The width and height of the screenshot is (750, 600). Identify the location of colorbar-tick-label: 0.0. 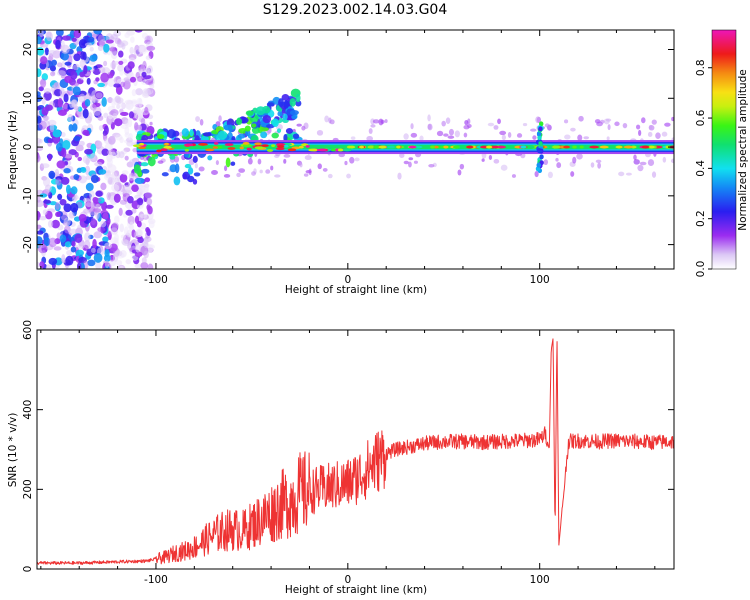
(701, 269).